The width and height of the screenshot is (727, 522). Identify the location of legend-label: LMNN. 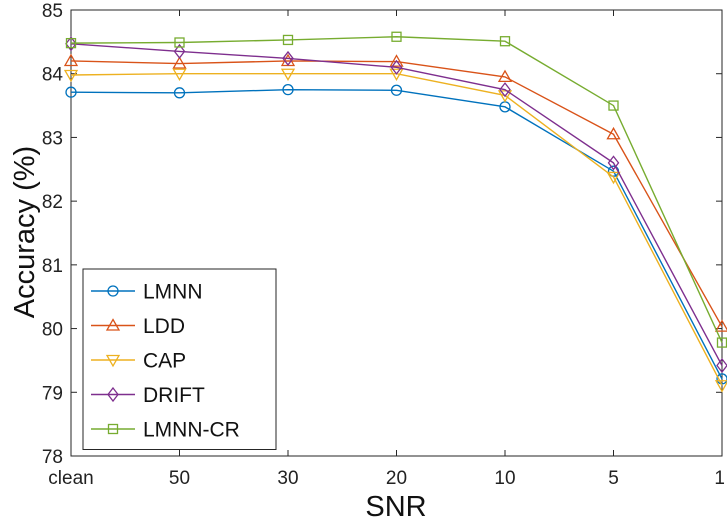
(173, 292).